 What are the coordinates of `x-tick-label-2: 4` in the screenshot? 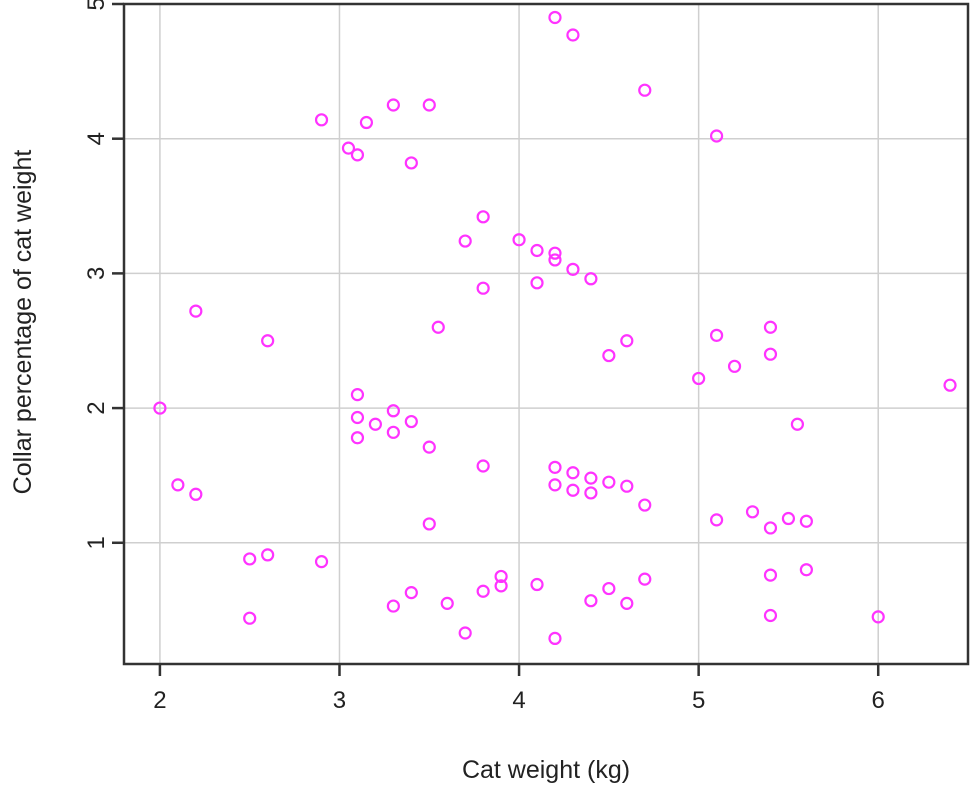 It's located at (518, 700).